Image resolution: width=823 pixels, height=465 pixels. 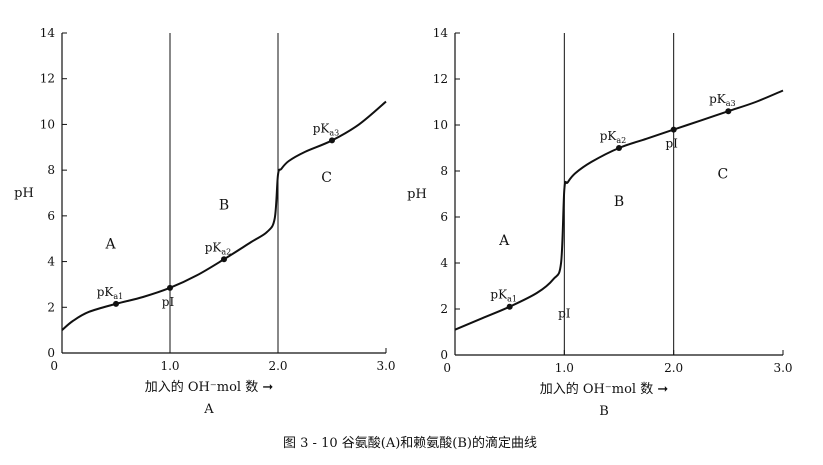 What do you see at coordinates (208, 409) in the screenshot?
I see `panel-label: A` at bounding box center [208, 409].